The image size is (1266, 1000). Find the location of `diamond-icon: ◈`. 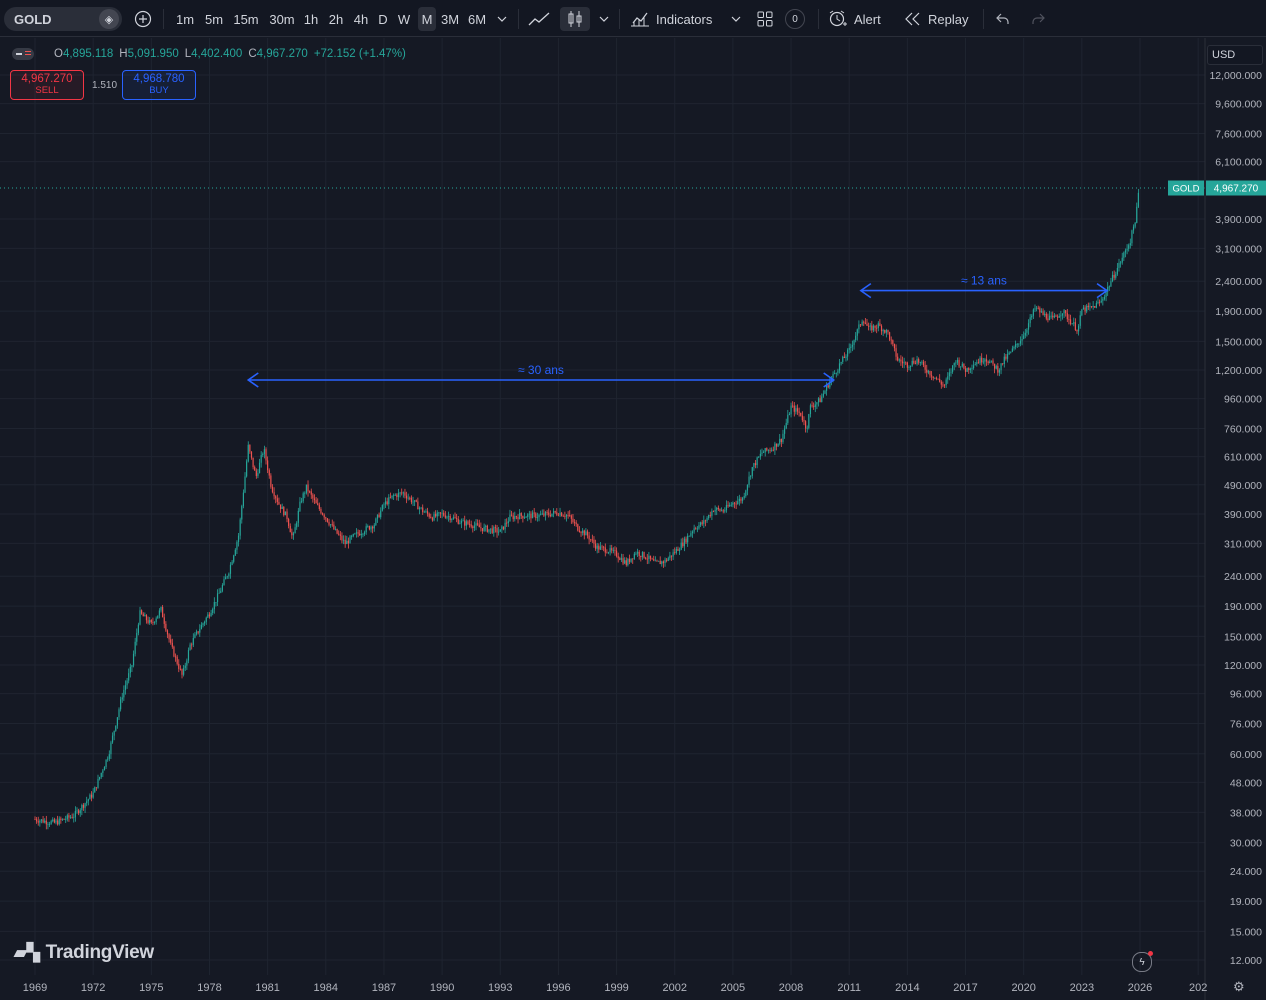

diamond-icon: ◈ is located at coordinates (109, 19).